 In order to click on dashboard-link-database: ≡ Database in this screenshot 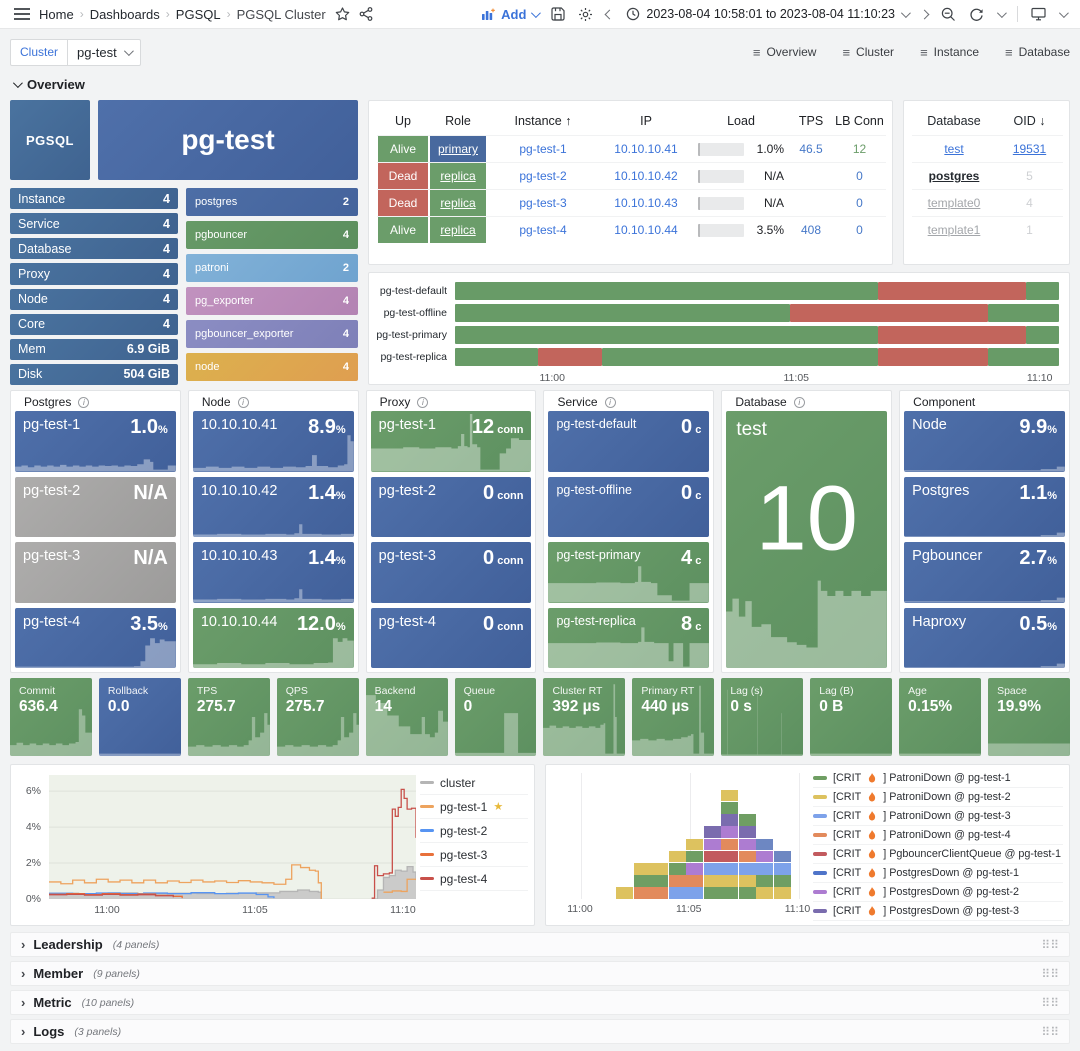, I will do `click(1037, 52)`.